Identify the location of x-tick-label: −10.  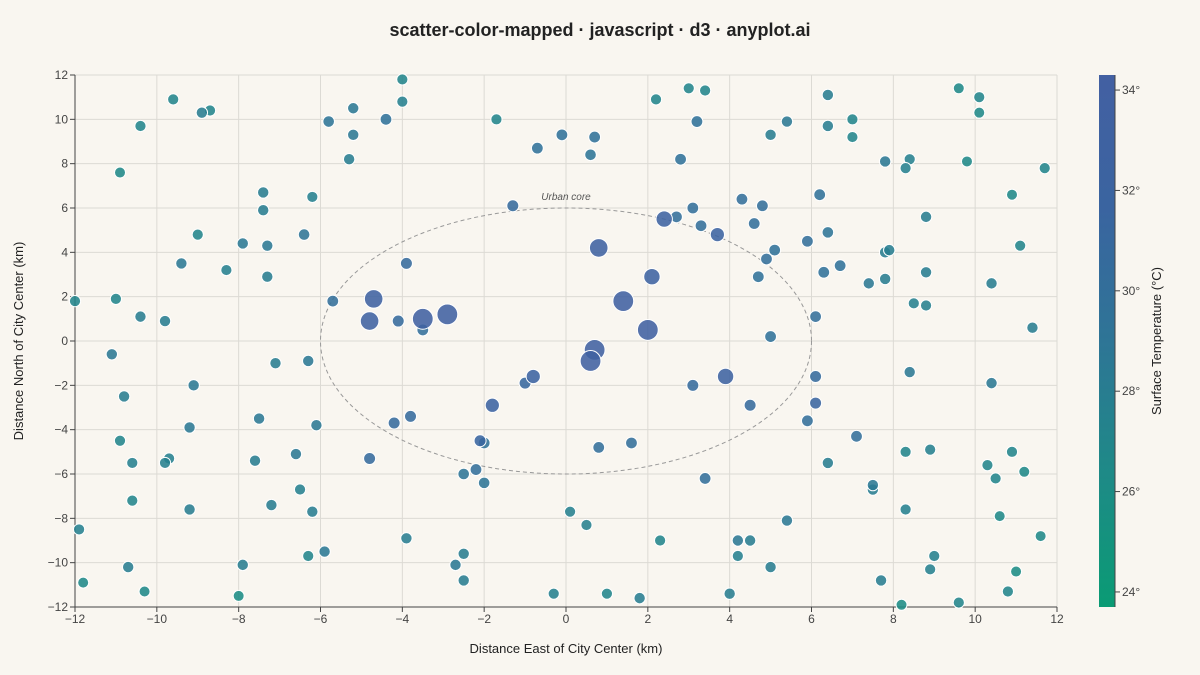
(157, 619).